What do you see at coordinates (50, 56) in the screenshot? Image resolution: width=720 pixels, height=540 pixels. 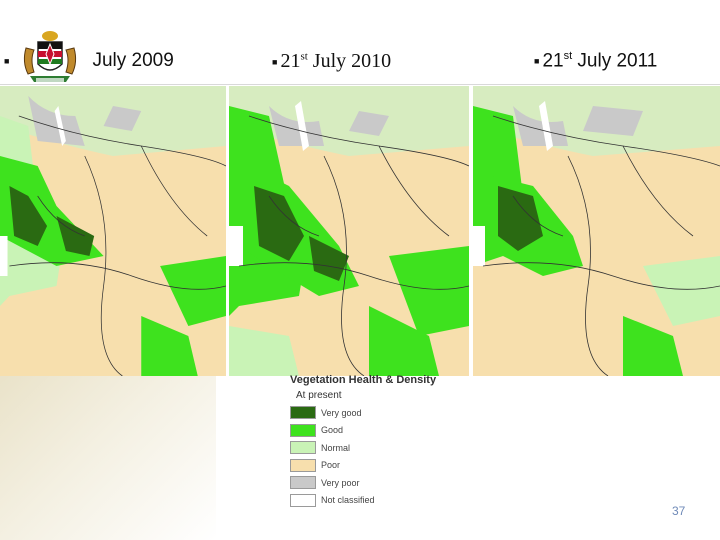 I see `coat-of-arms-icon` at bounding box center [50, 56].